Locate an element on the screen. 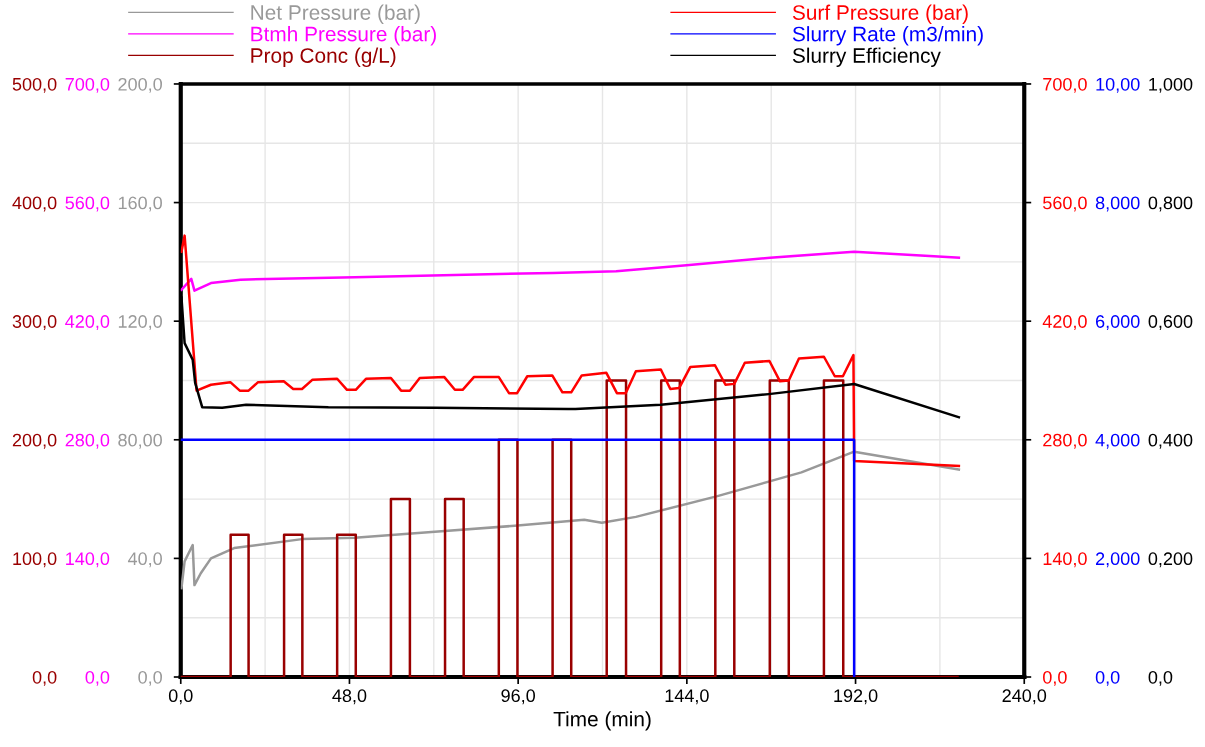 The height and width of the screenshot is (747, 1205). y-tick-label: 80,00 is located at coordinates (140, 441).